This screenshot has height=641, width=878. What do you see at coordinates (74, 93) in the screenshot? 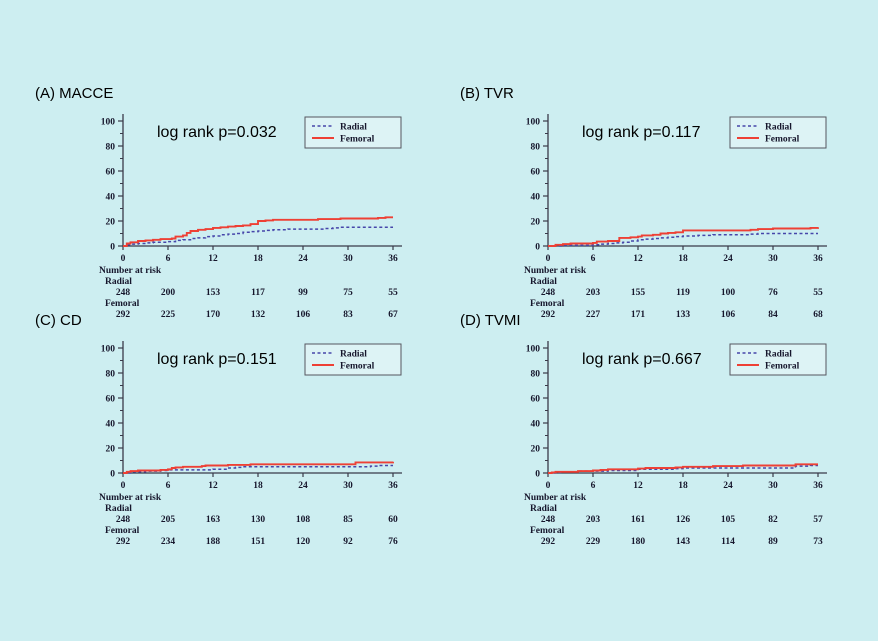
I see `panel-title: (A) MACCE` at bounding box center [74, 93].